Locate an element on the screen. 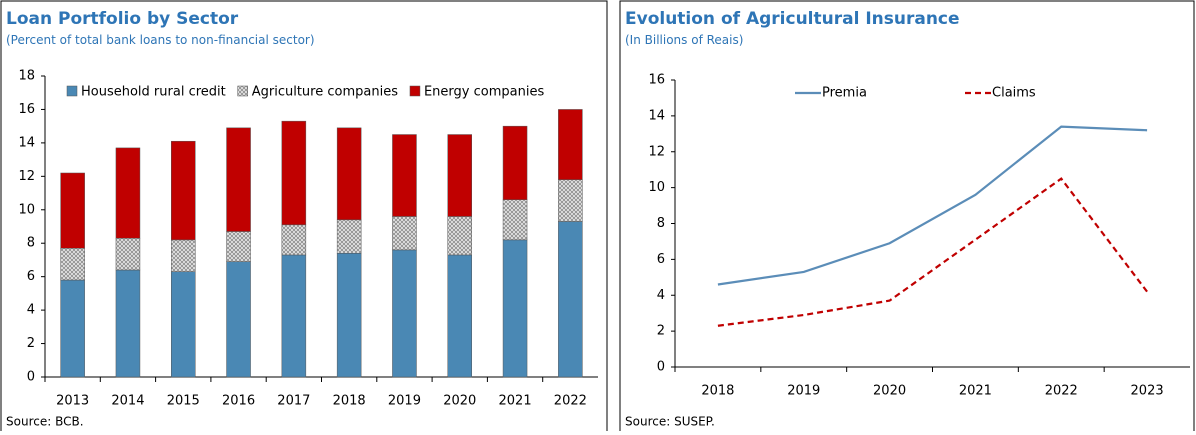 This screenshot has width=1196, height=435. x-tick-label: 2015 is located at coordinates (183, 401).